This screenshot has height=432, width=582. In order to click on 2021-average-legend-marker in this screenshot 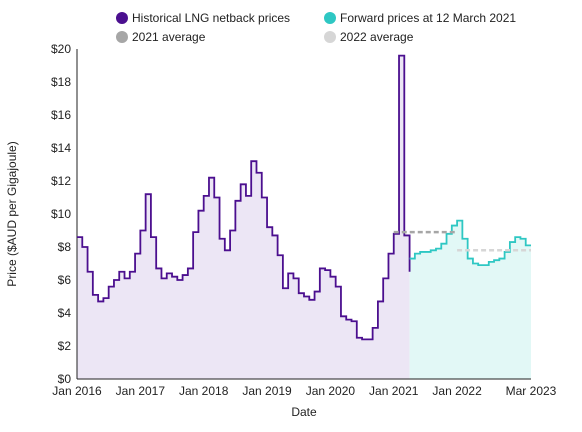, I will do `click(122, 37)`.